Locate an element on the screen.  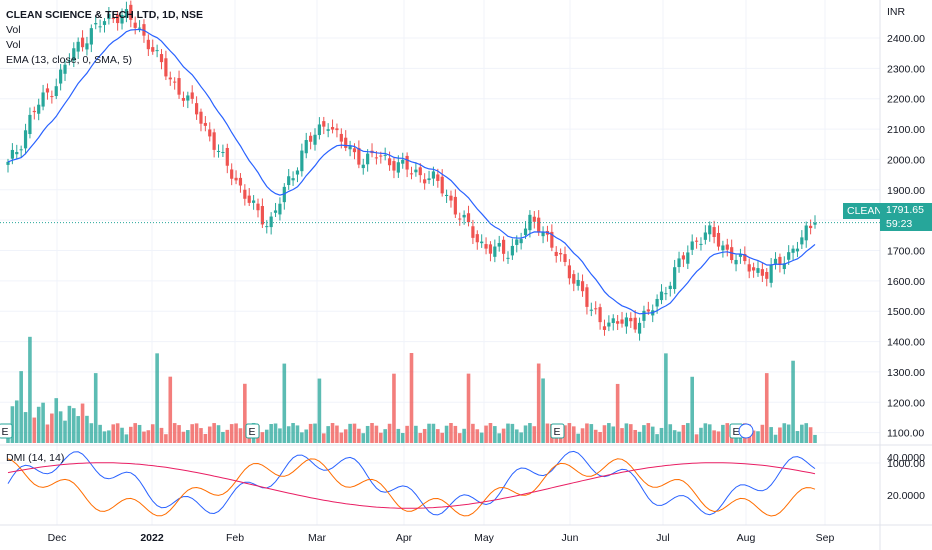
time-tick-label: Dec is located at coordinates (57, 538).